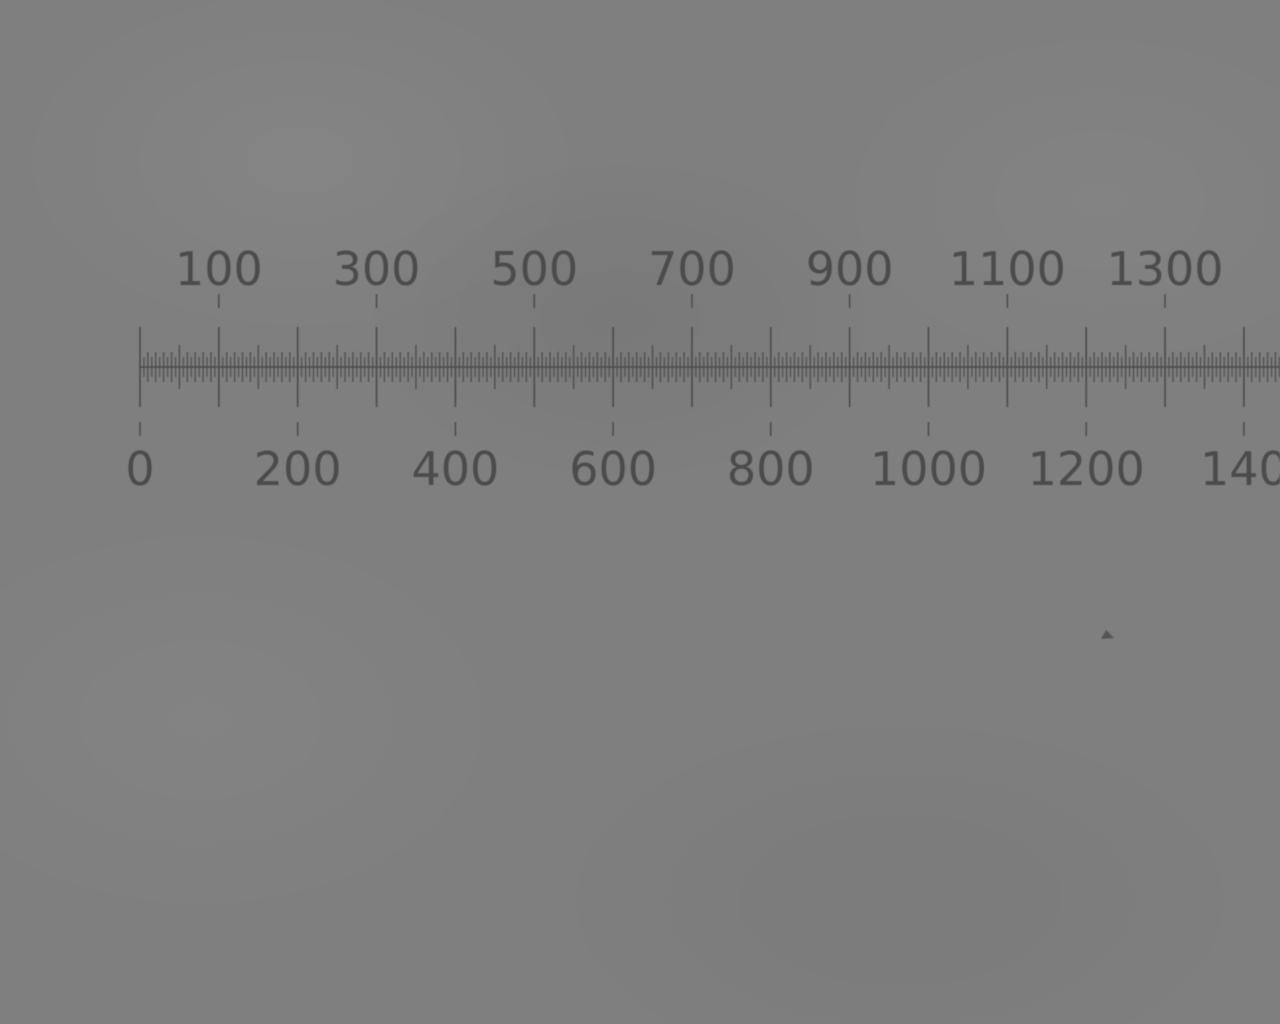 This screenshot has width=1280, height=1024. I want to click on upper-scale-label: 700, so click(692, 269).